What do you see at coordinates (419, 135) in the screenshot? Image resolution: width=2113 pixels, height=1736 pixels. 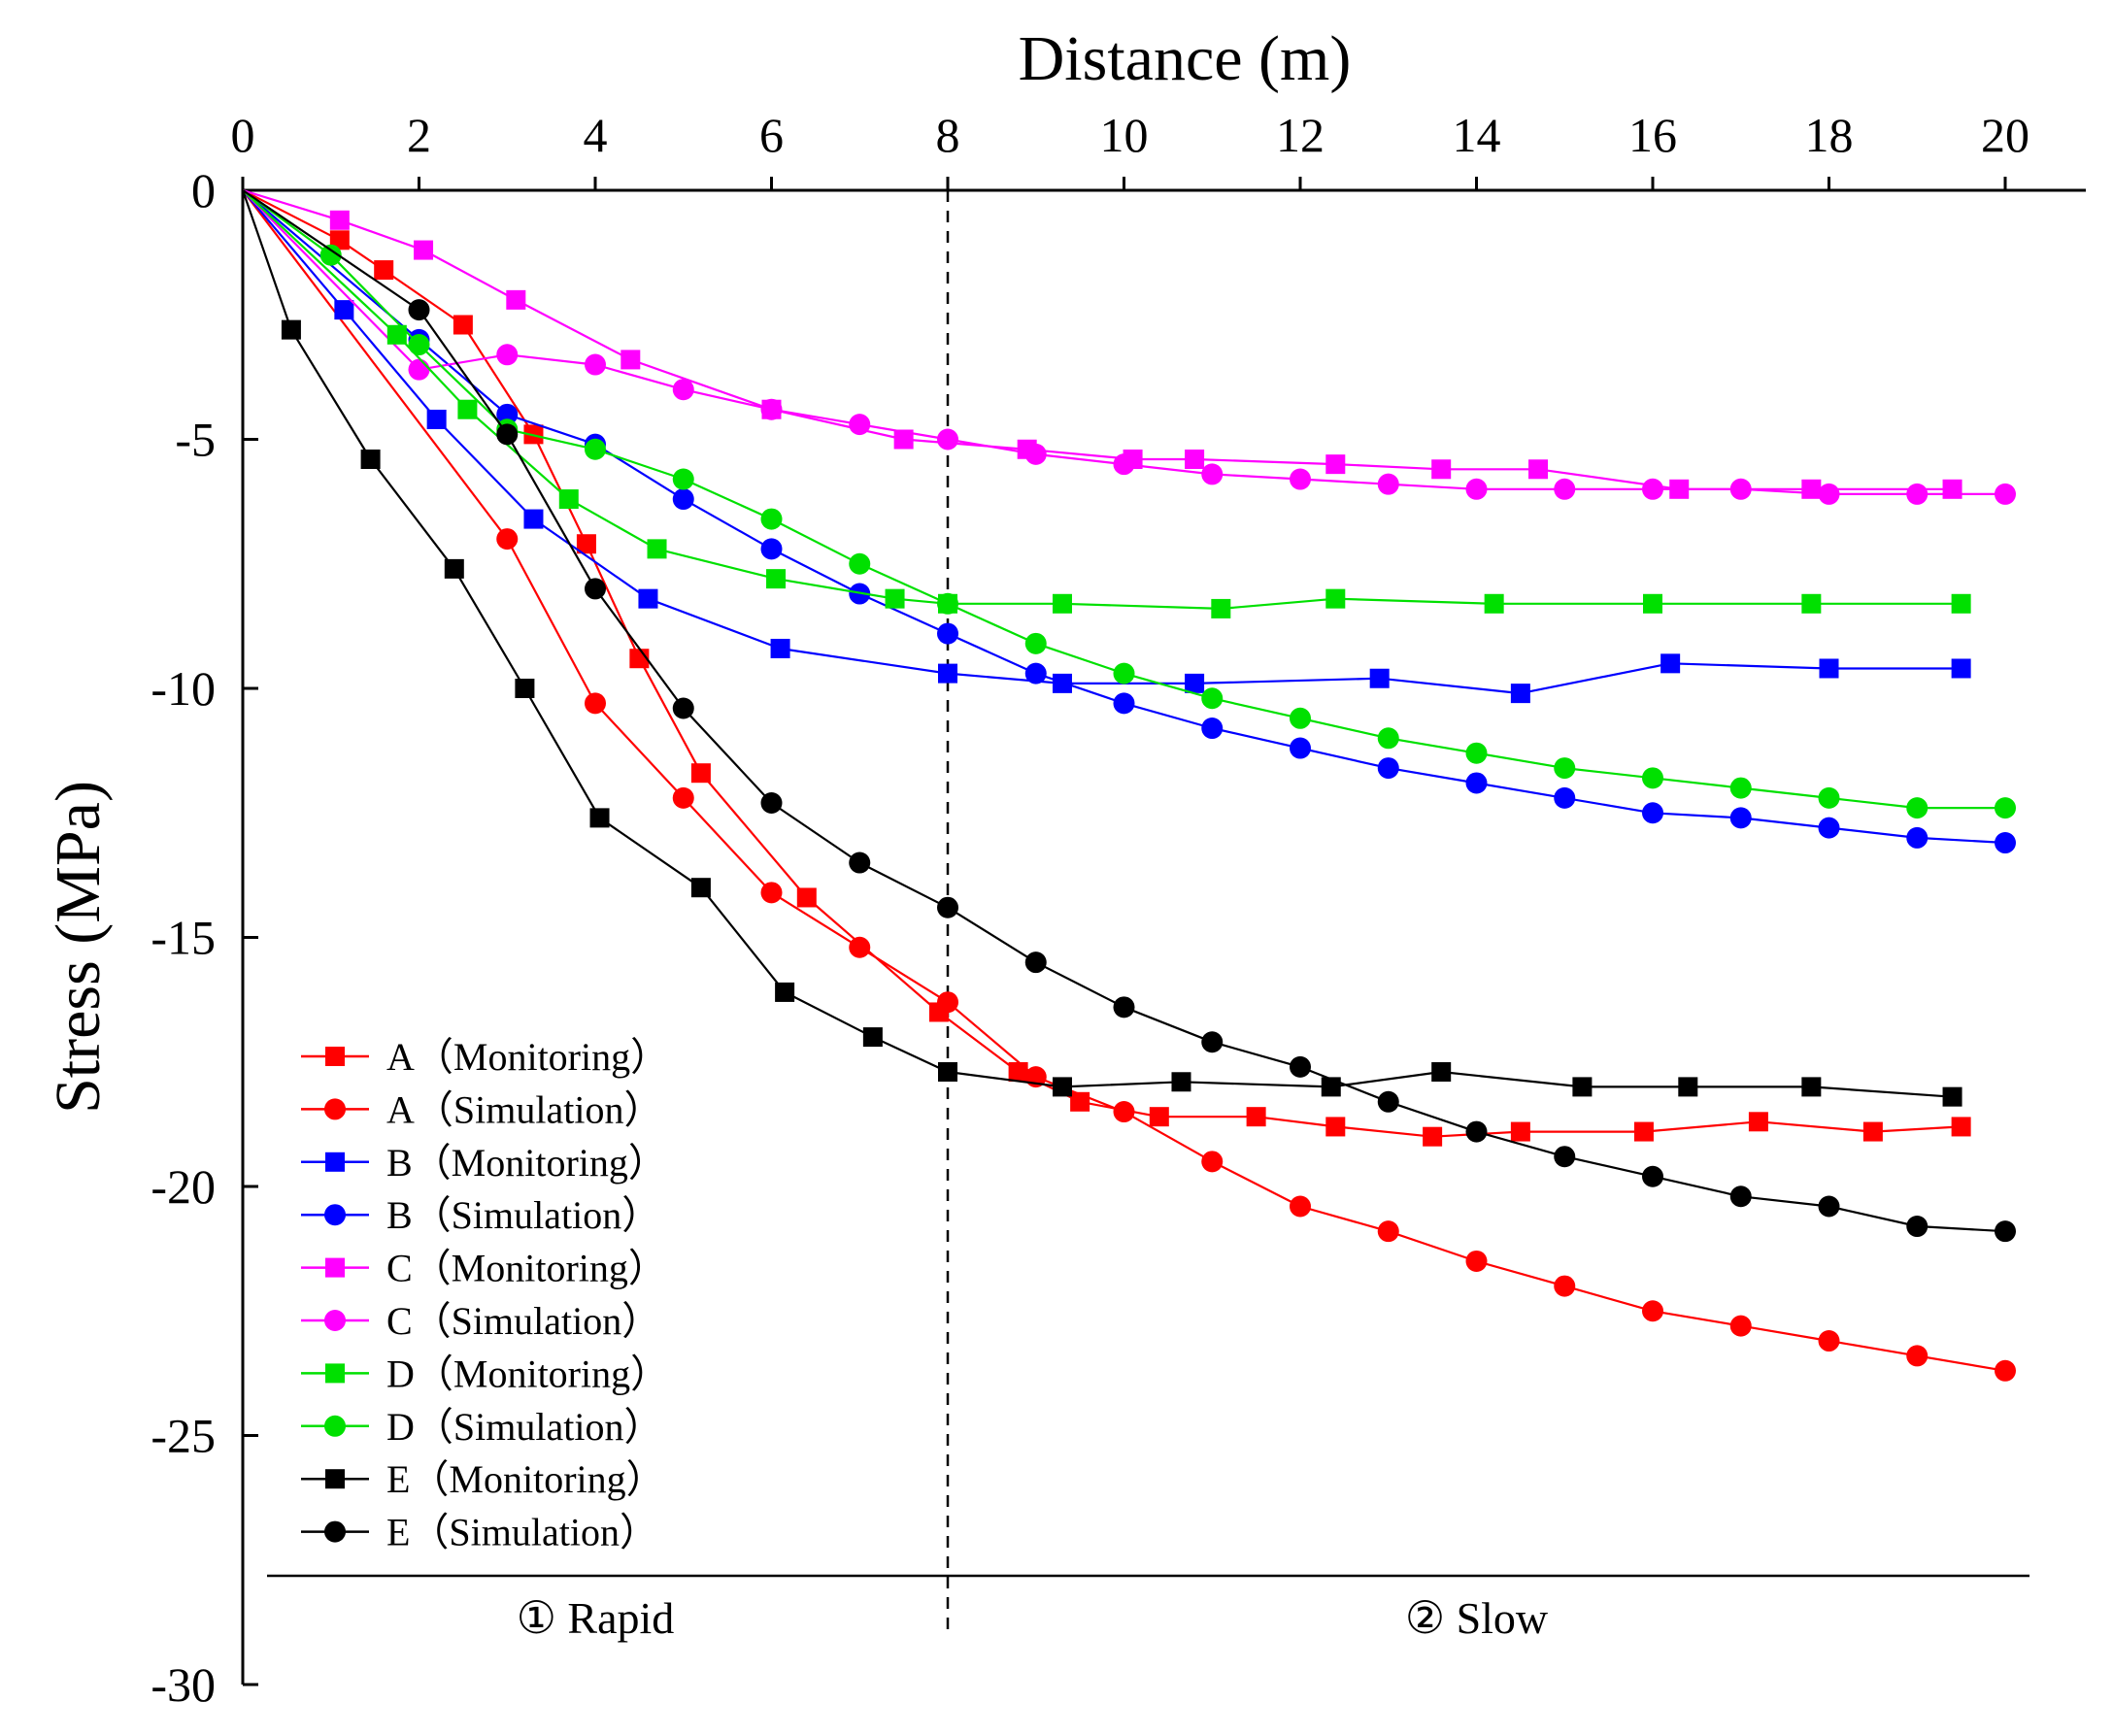 I see `x-tick-label: 2` at bounding box center [419, 135].